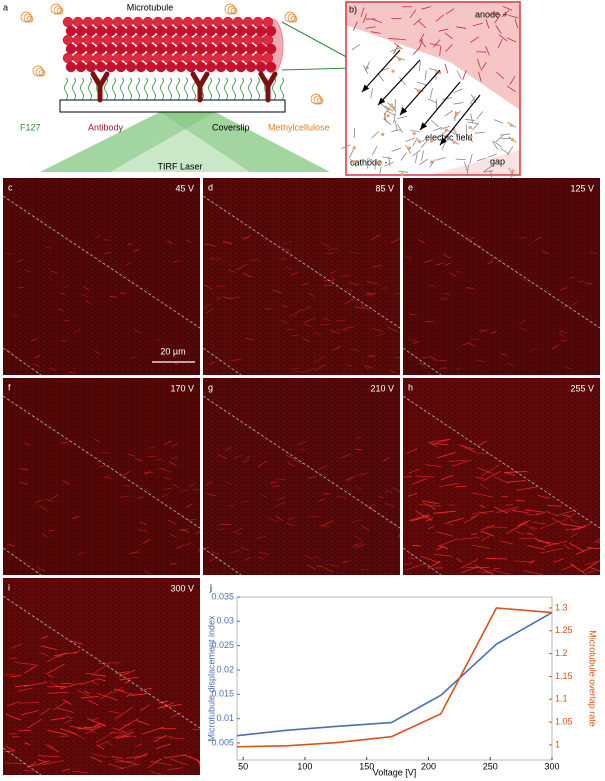  What do you see at coordinates (366, 766) in the screenshot?
I see `x-tick-label: 150` at bounding box center [366, 766].